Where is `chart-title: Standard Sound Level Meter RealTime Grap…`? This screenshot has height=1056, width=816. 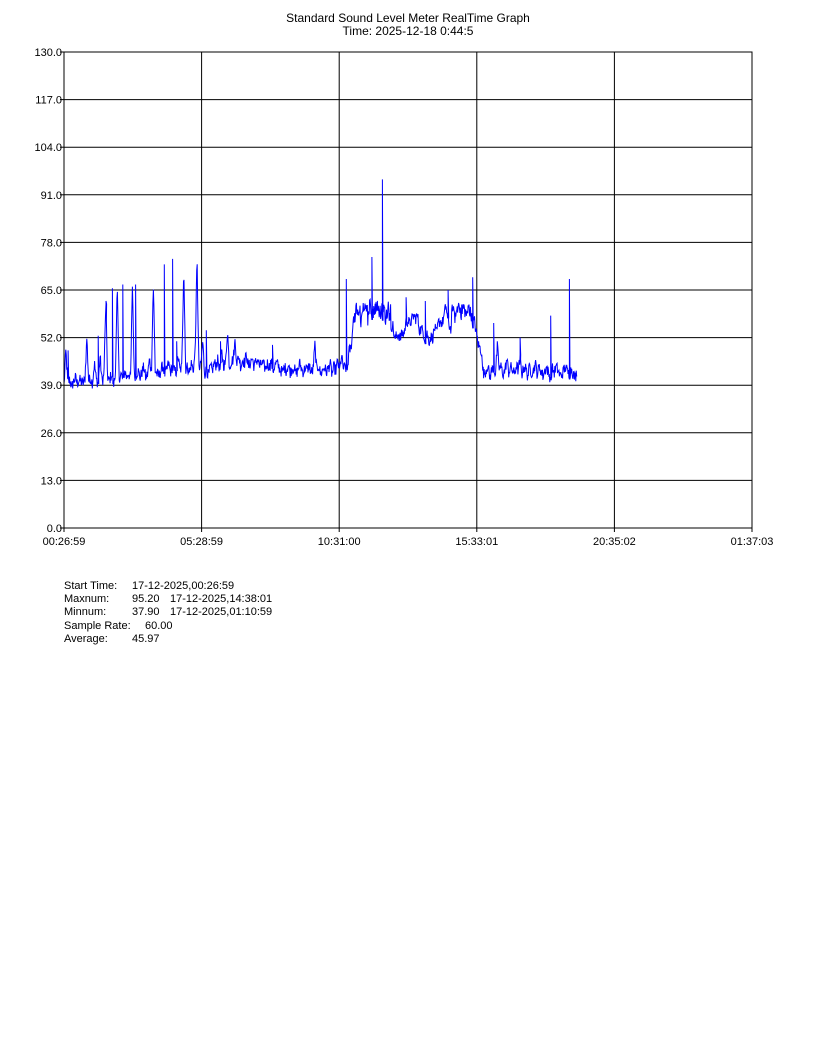 chart-title: Standard Sound Level Meter RealTime Grap… is located at coordinates (408, 18).